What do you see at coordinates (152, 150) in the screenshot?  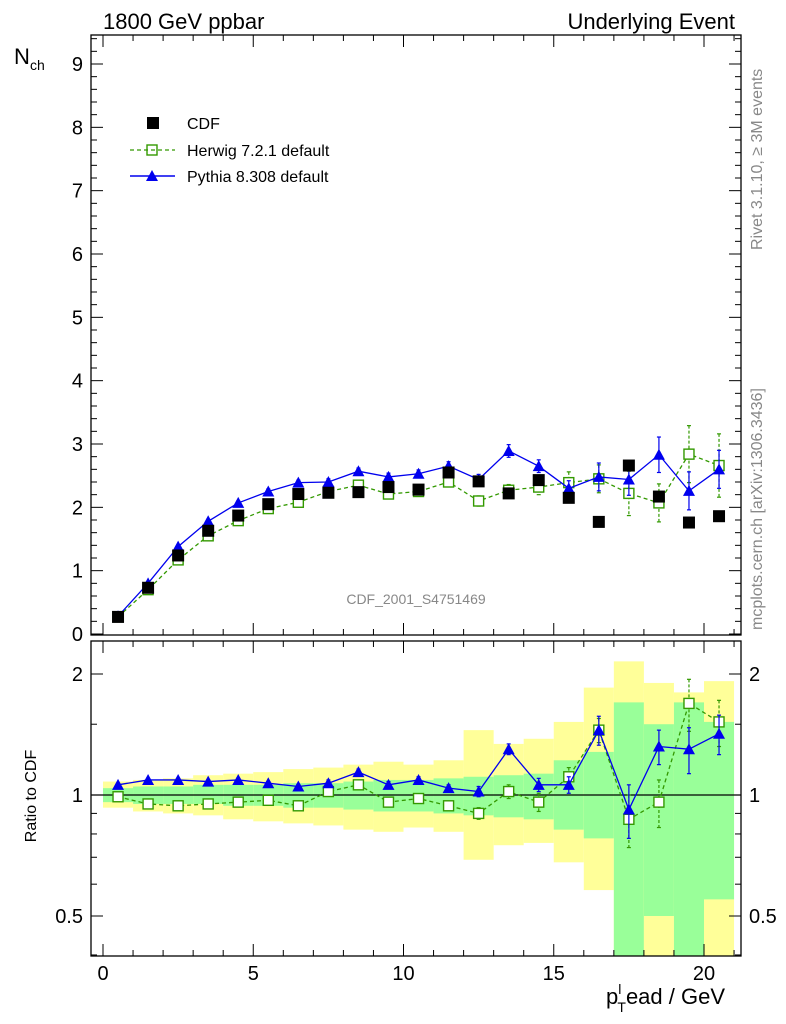 I see `legend-herwig-marker` at bounding box center [152, 150].